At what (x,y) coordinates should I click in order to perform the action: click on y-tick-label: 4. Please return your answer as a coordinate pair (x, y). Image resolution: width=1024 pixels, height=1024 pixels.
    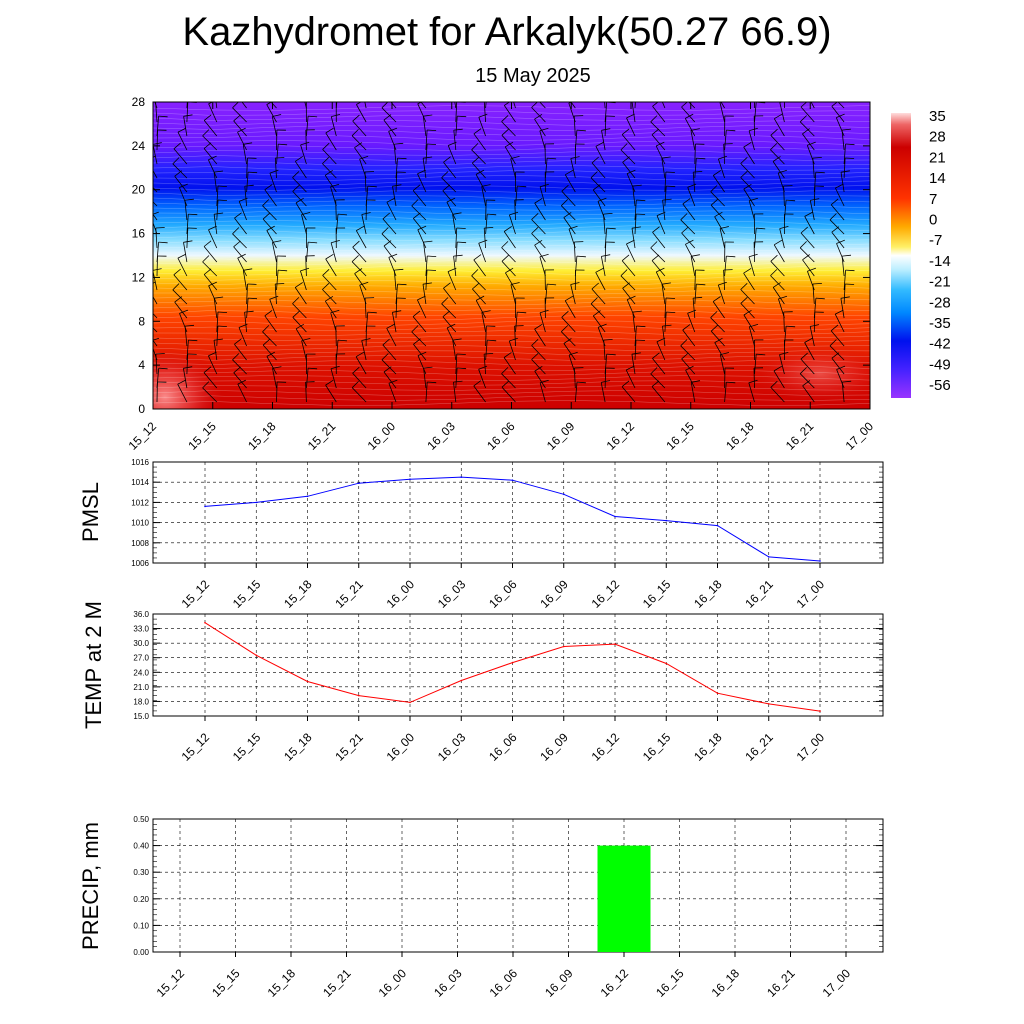
    Looking at the image, I should click on (141, 365).